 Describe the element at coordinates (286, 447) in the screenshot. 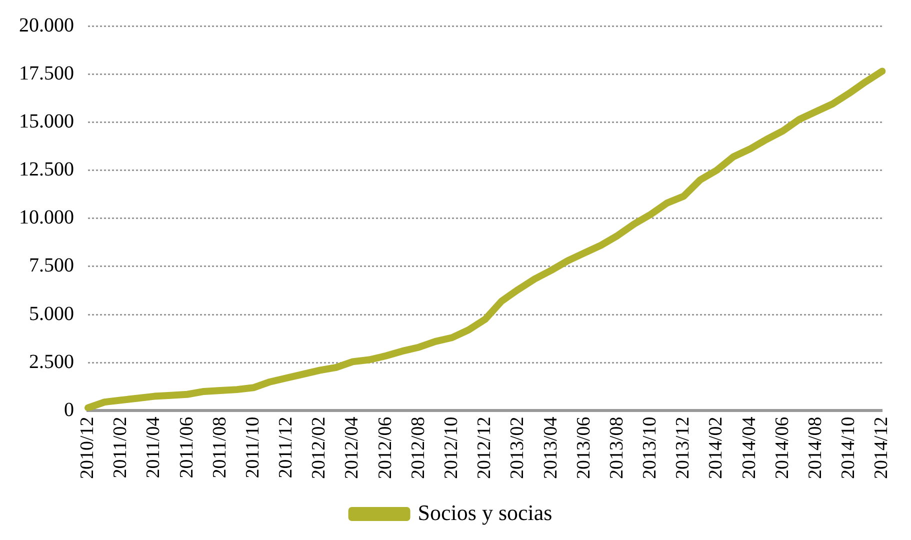

I see `x-tick-label: 2011/12` at that location.